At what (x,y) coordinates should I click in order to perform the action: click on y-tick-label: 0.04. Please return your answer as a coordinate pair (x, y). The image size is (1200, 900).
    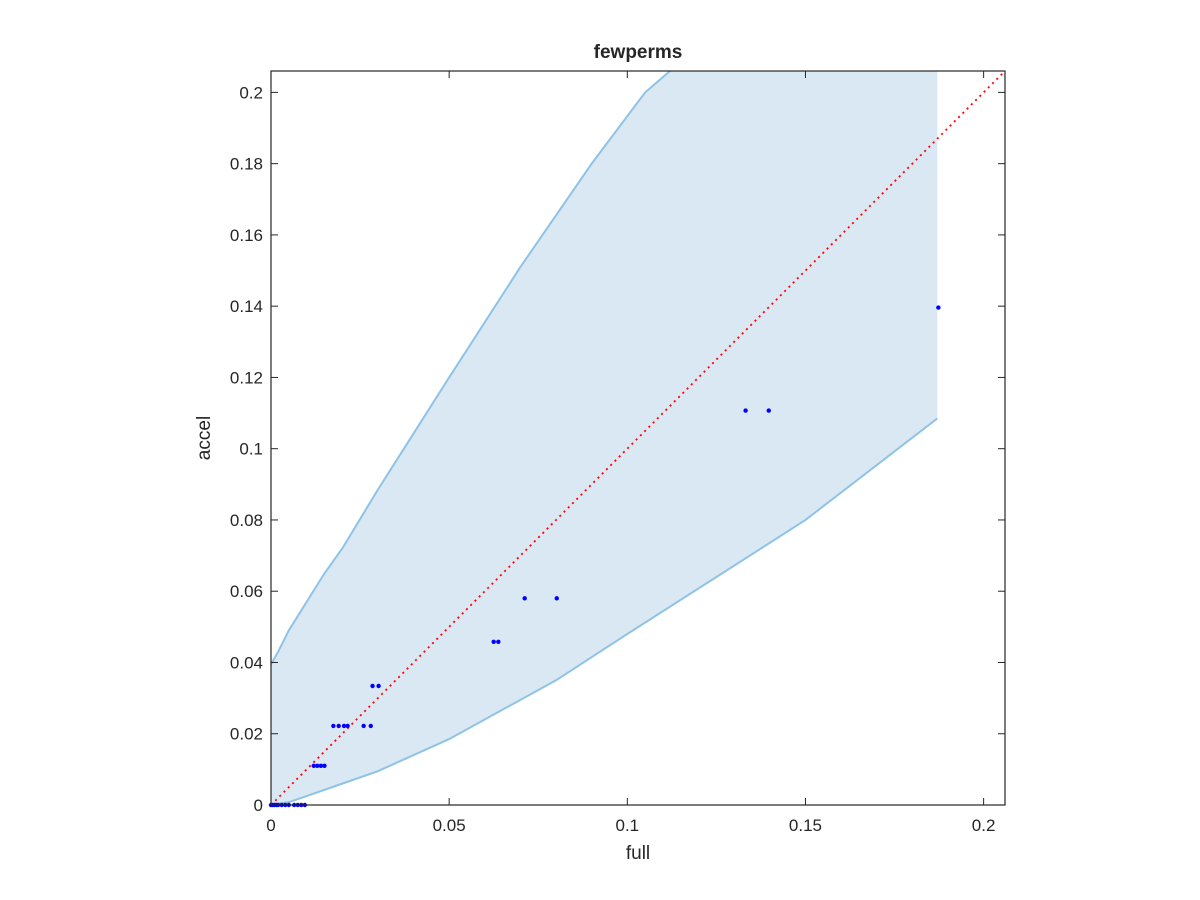
    Looking at the image, I should click on (246, 662).